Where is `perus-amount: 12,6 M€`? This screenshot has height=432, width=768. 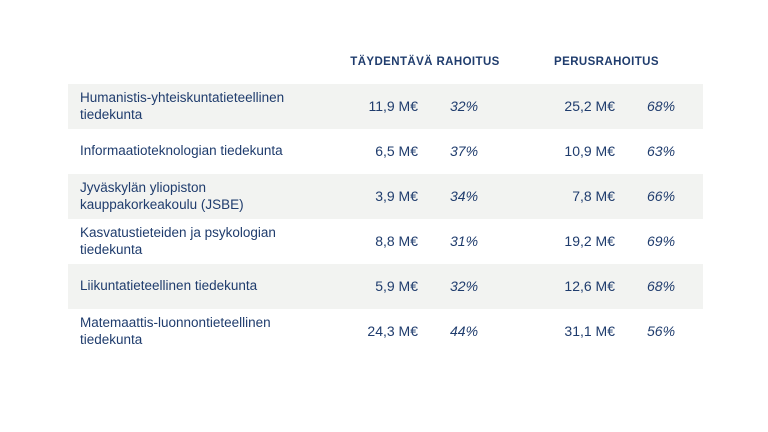 perus-amount: 12,6 M€ is located at coordinates (589, 286).